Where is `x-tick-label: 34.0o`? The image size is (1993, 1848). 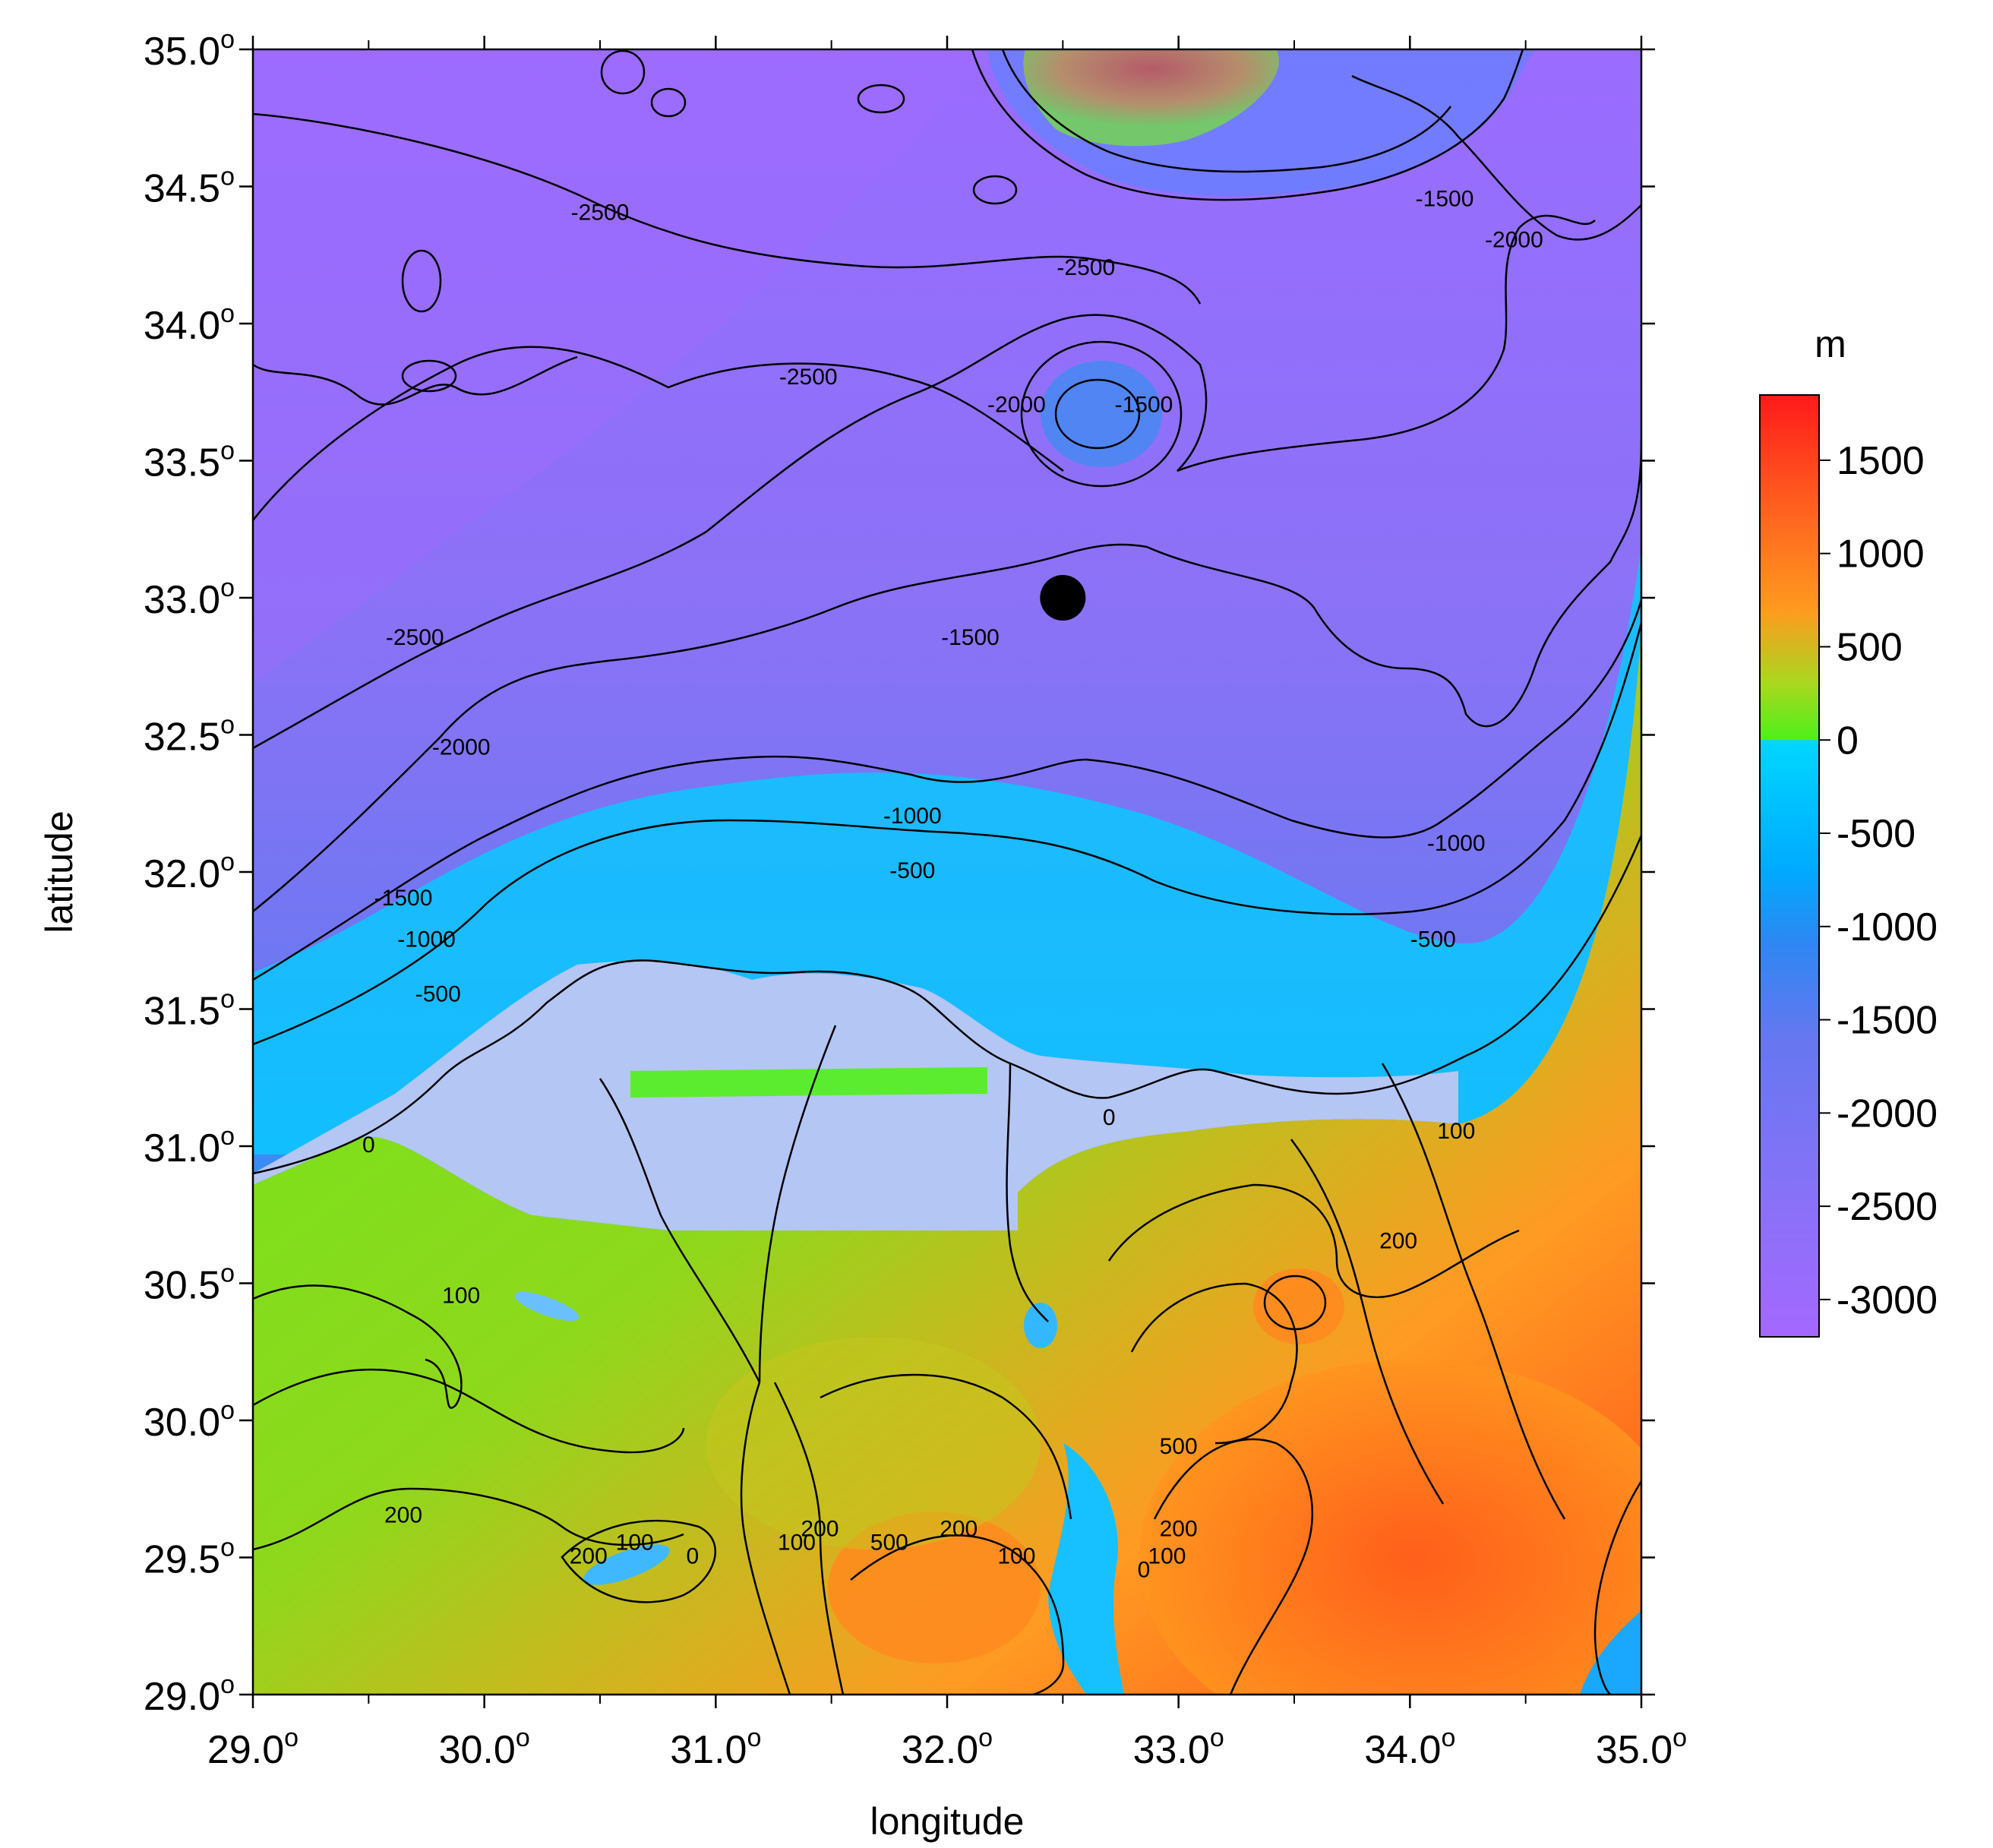 x-tick-label: 34.0o is located at coordinates (1409, 1747).